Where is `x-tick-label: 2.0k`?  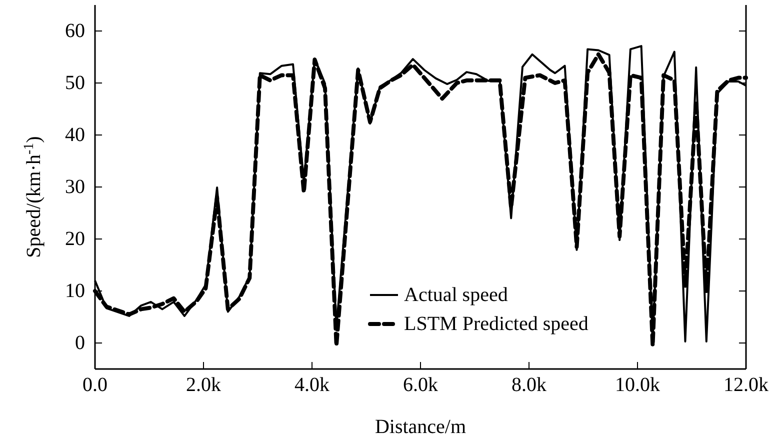
x-tick-label: 2.0k is located at coordinates (203, 385).